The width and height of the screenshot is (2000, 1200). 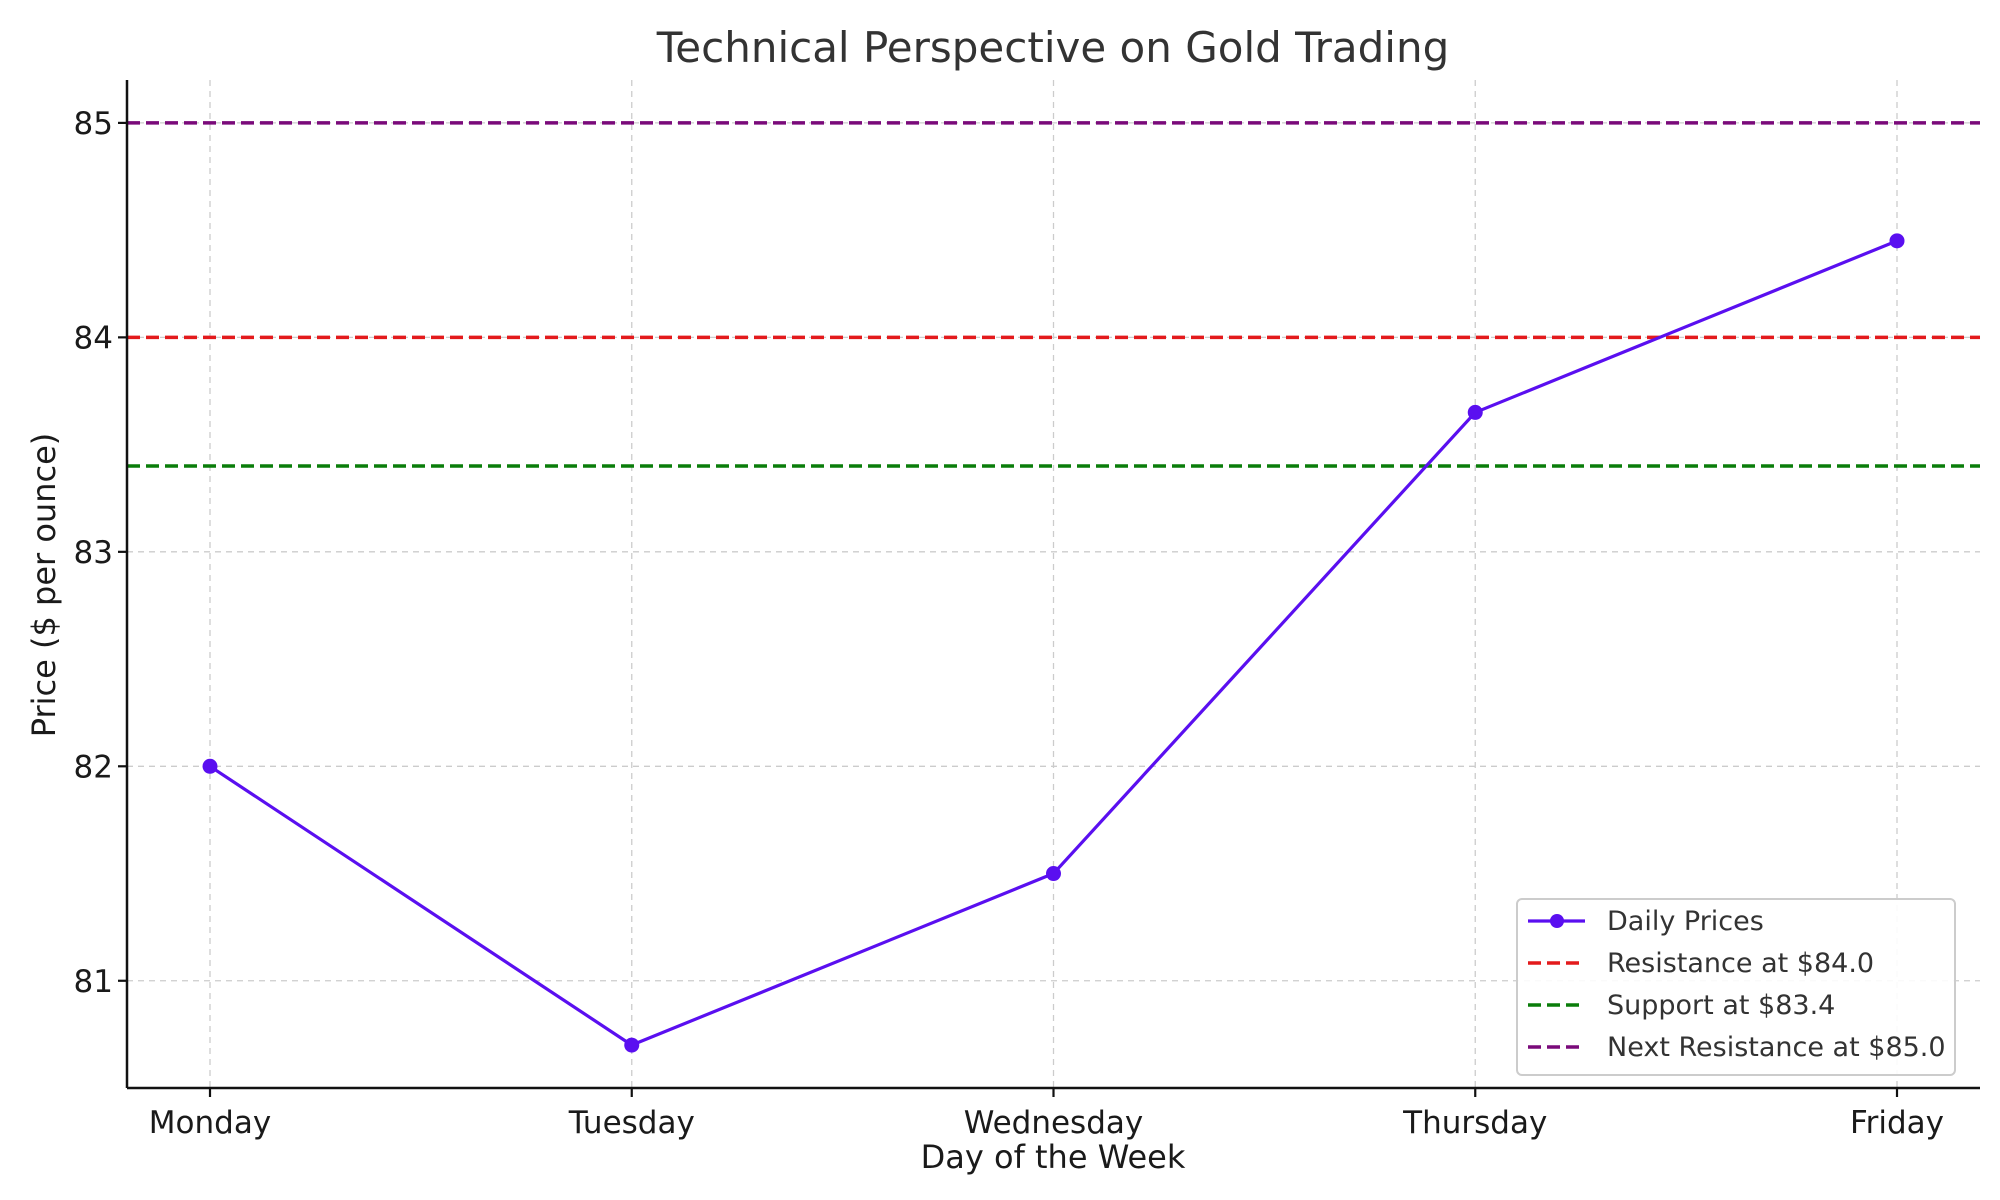 What do you see at coordinates (1052, 47) in the screenshot?
I see `chart-title: Technical Perspective on Gold Trading` at bounding box center [1052, 47].